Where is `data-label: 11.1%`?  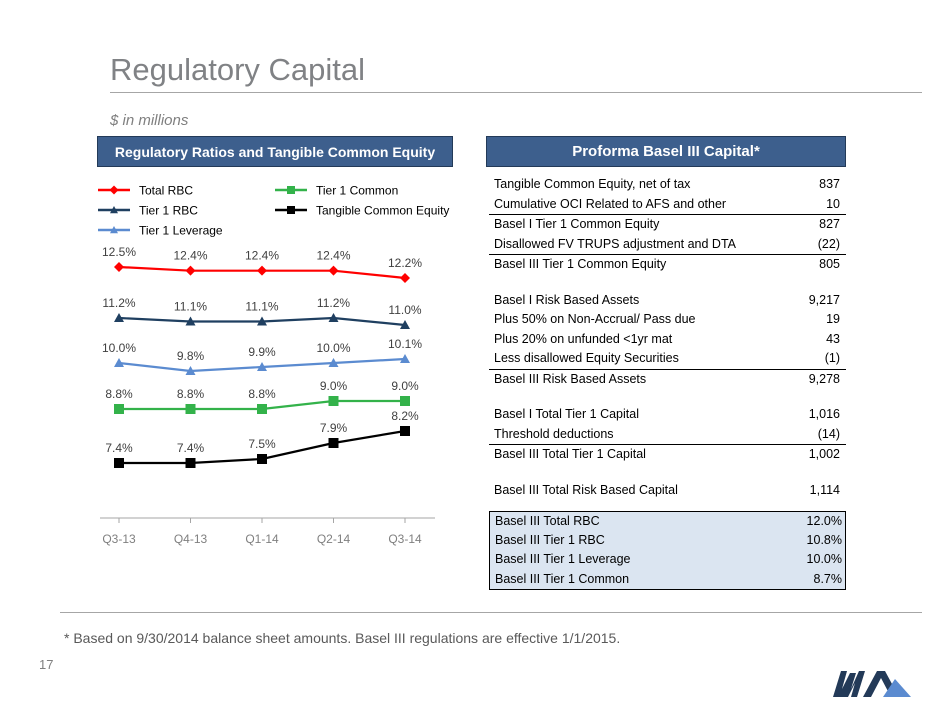
data-label: 11.1% is located at coordinates (190, 307).